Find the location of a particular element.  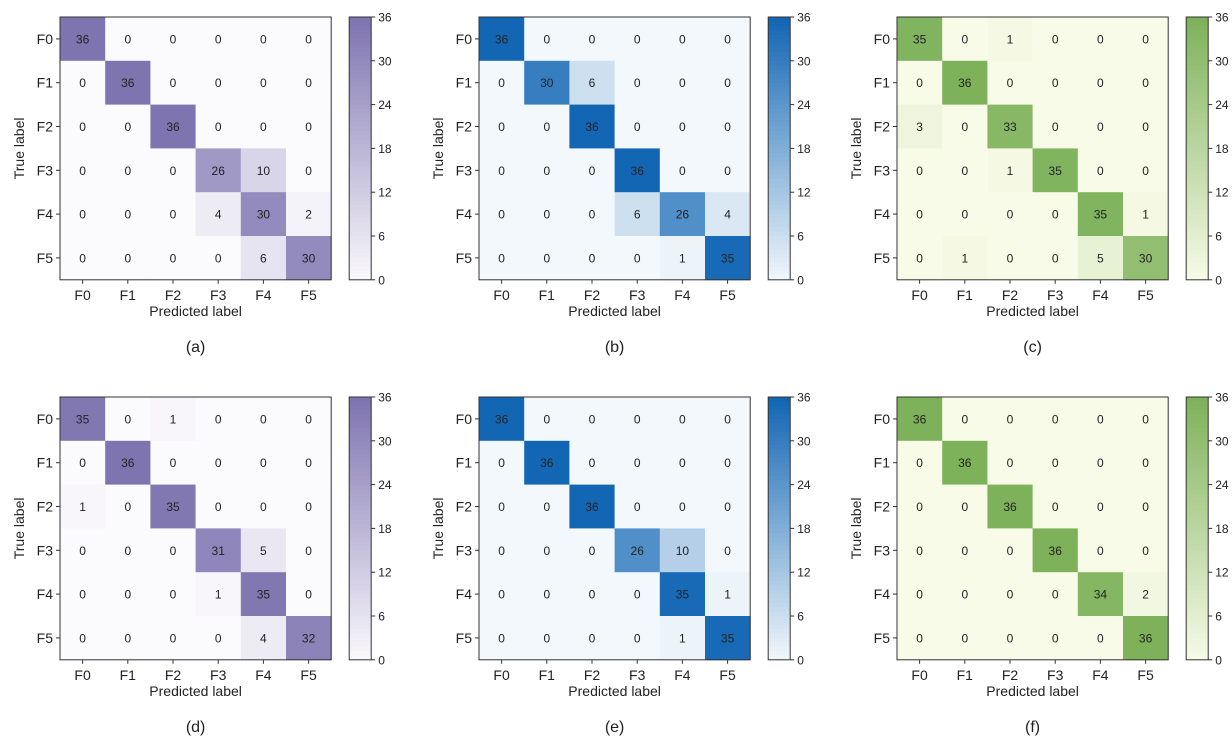

x-tick-label: F1 is located at coordinates (547, 295).